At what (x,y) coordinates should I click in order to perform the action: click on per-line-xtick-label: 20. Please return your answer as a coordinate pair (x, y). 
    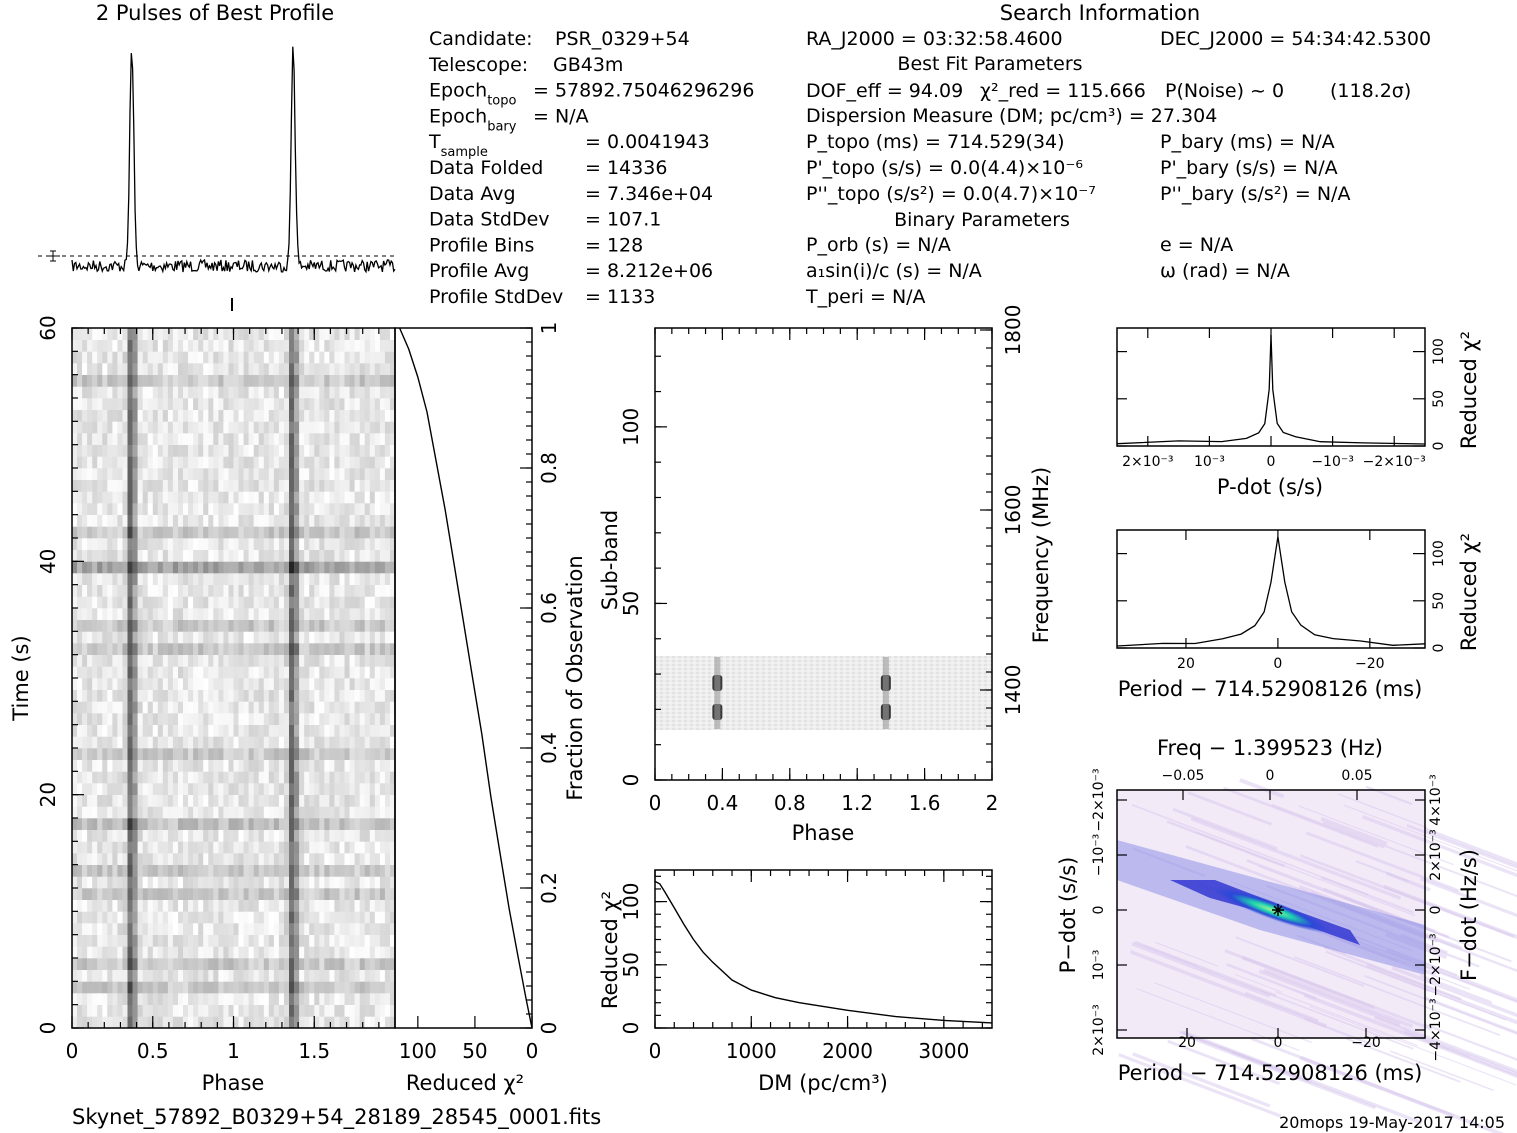
    Looking at the image, I should click on (1186, 664).